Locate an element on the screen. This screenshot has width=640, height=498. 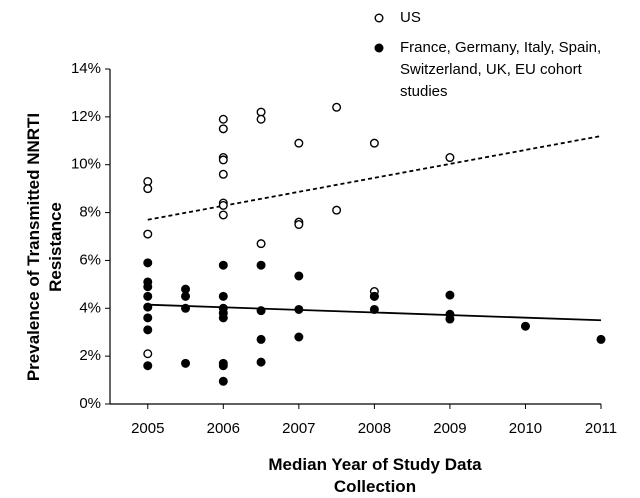
y-tick-label: 14% is located at coordinates (86, 68).